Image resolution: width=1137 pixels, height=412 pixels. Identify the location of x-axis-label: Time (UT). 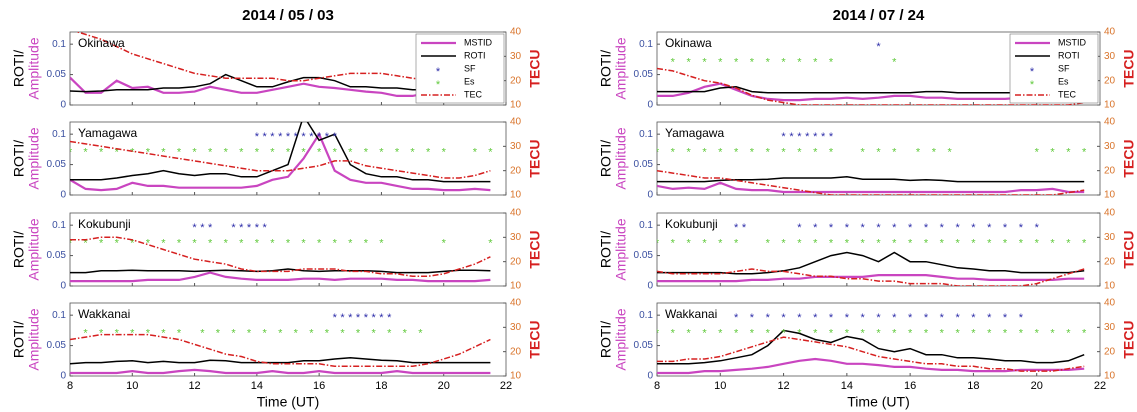
(288, 402).